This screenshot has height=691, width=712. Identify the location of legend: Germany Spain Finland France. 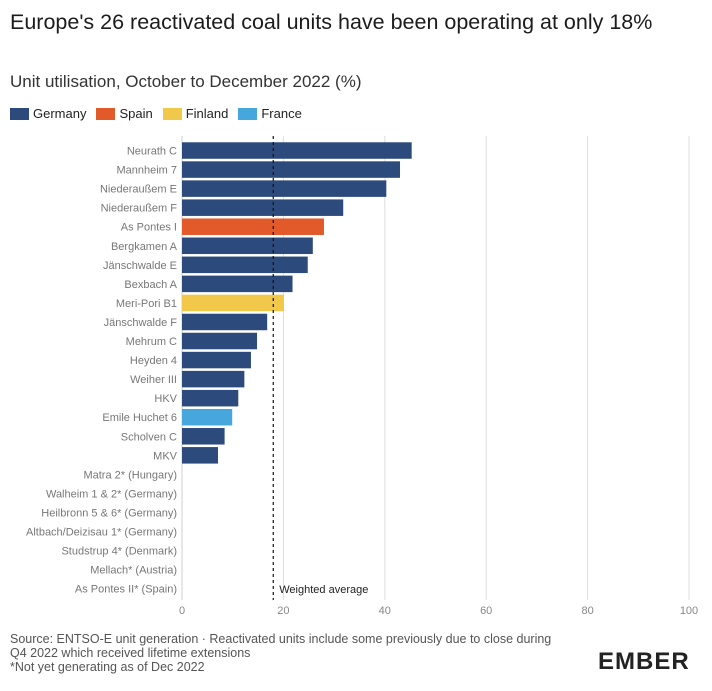
(161, 113).